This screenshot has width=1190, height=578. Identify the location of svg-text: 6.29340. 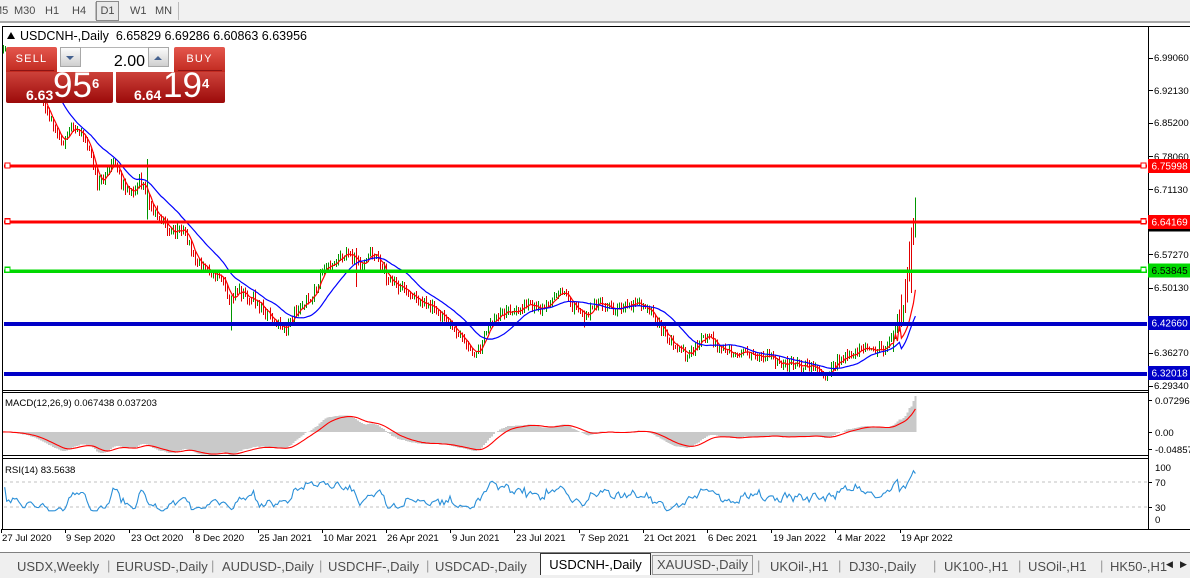
(1171, 386).